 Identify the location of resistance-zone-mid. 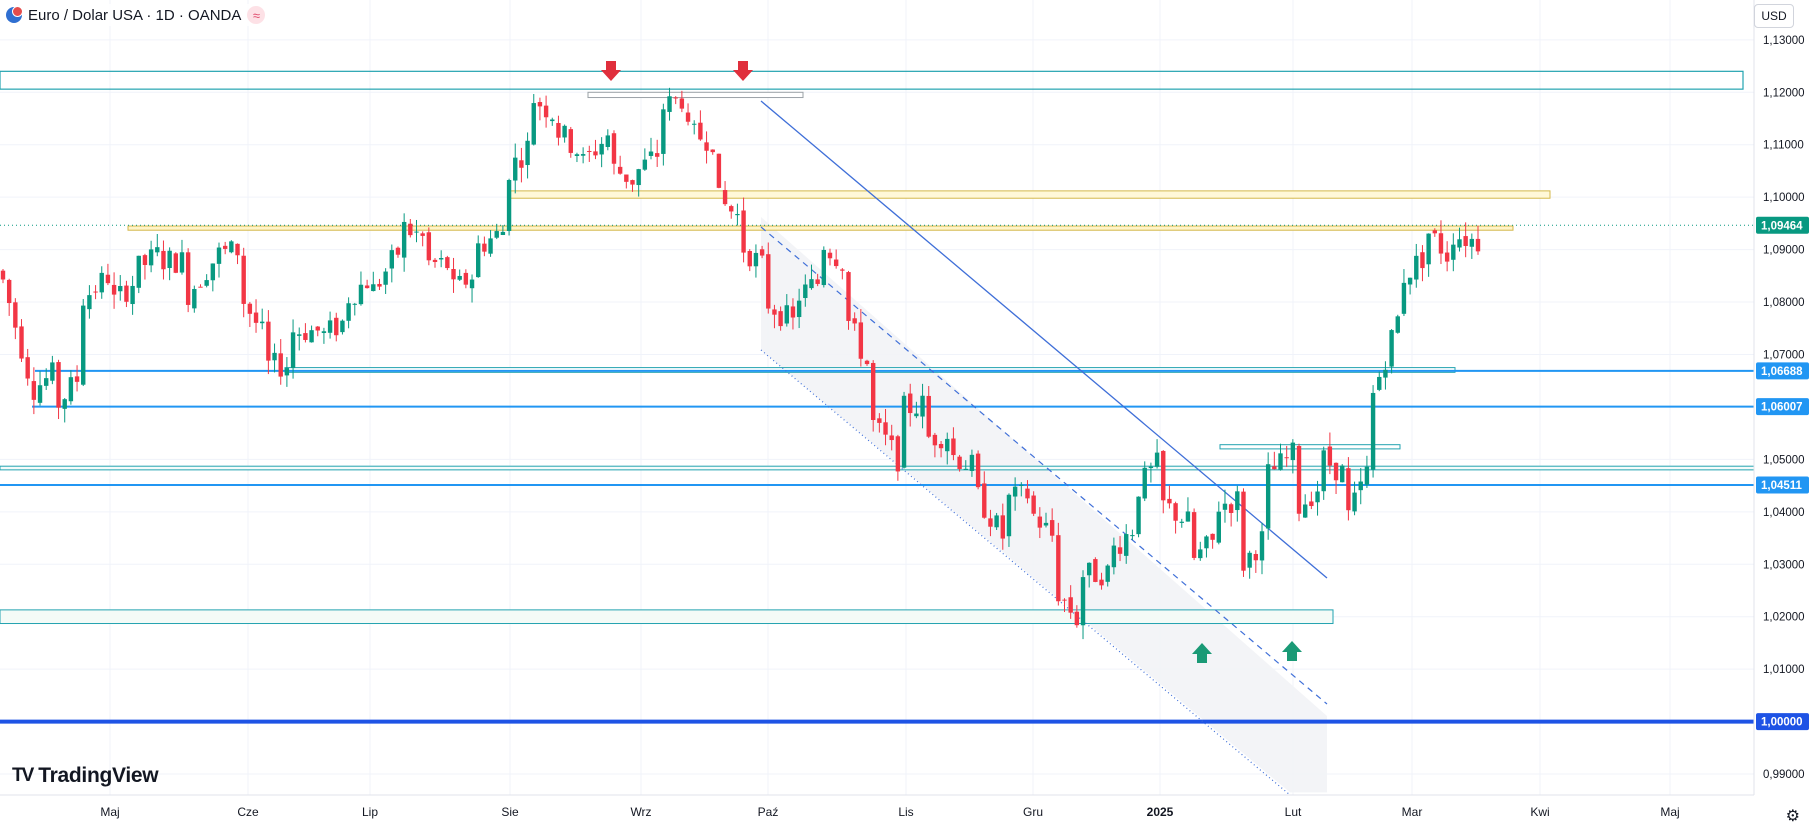
(1030, 194).